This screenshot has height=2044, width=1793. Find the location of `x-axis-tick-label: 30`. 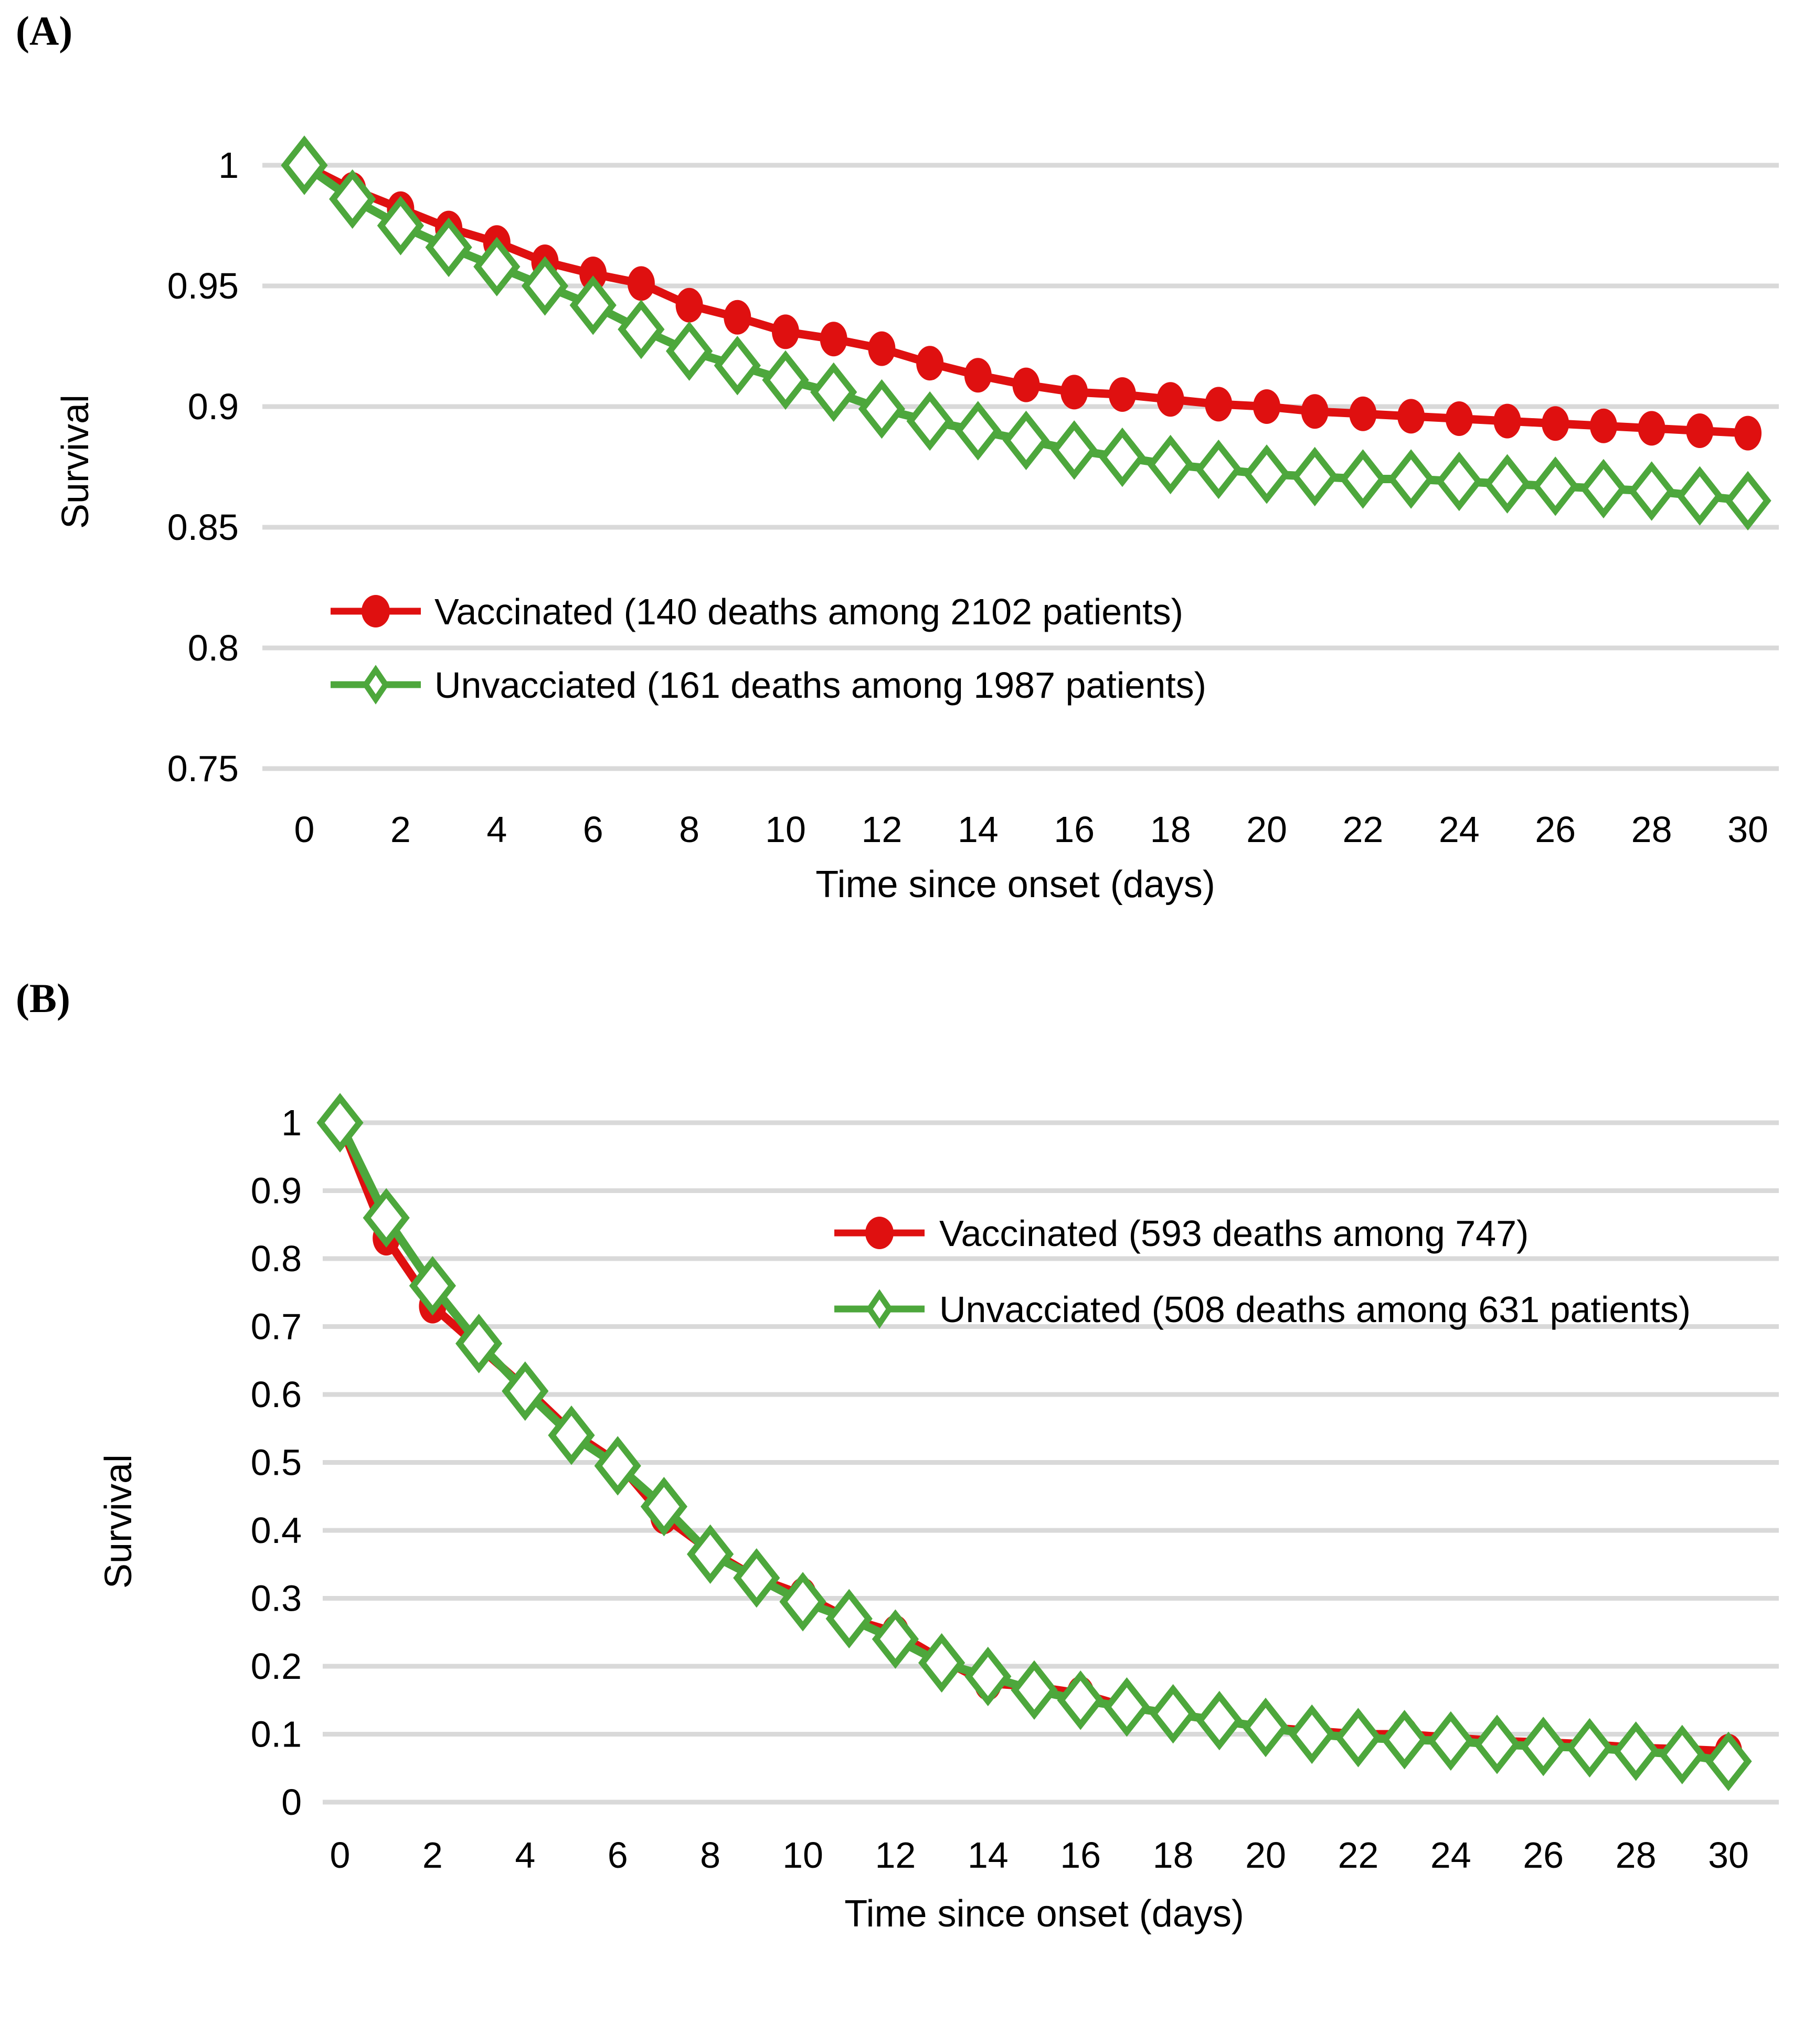

x-axis-tick-label: 30 is located at coordinates (1748, 829).